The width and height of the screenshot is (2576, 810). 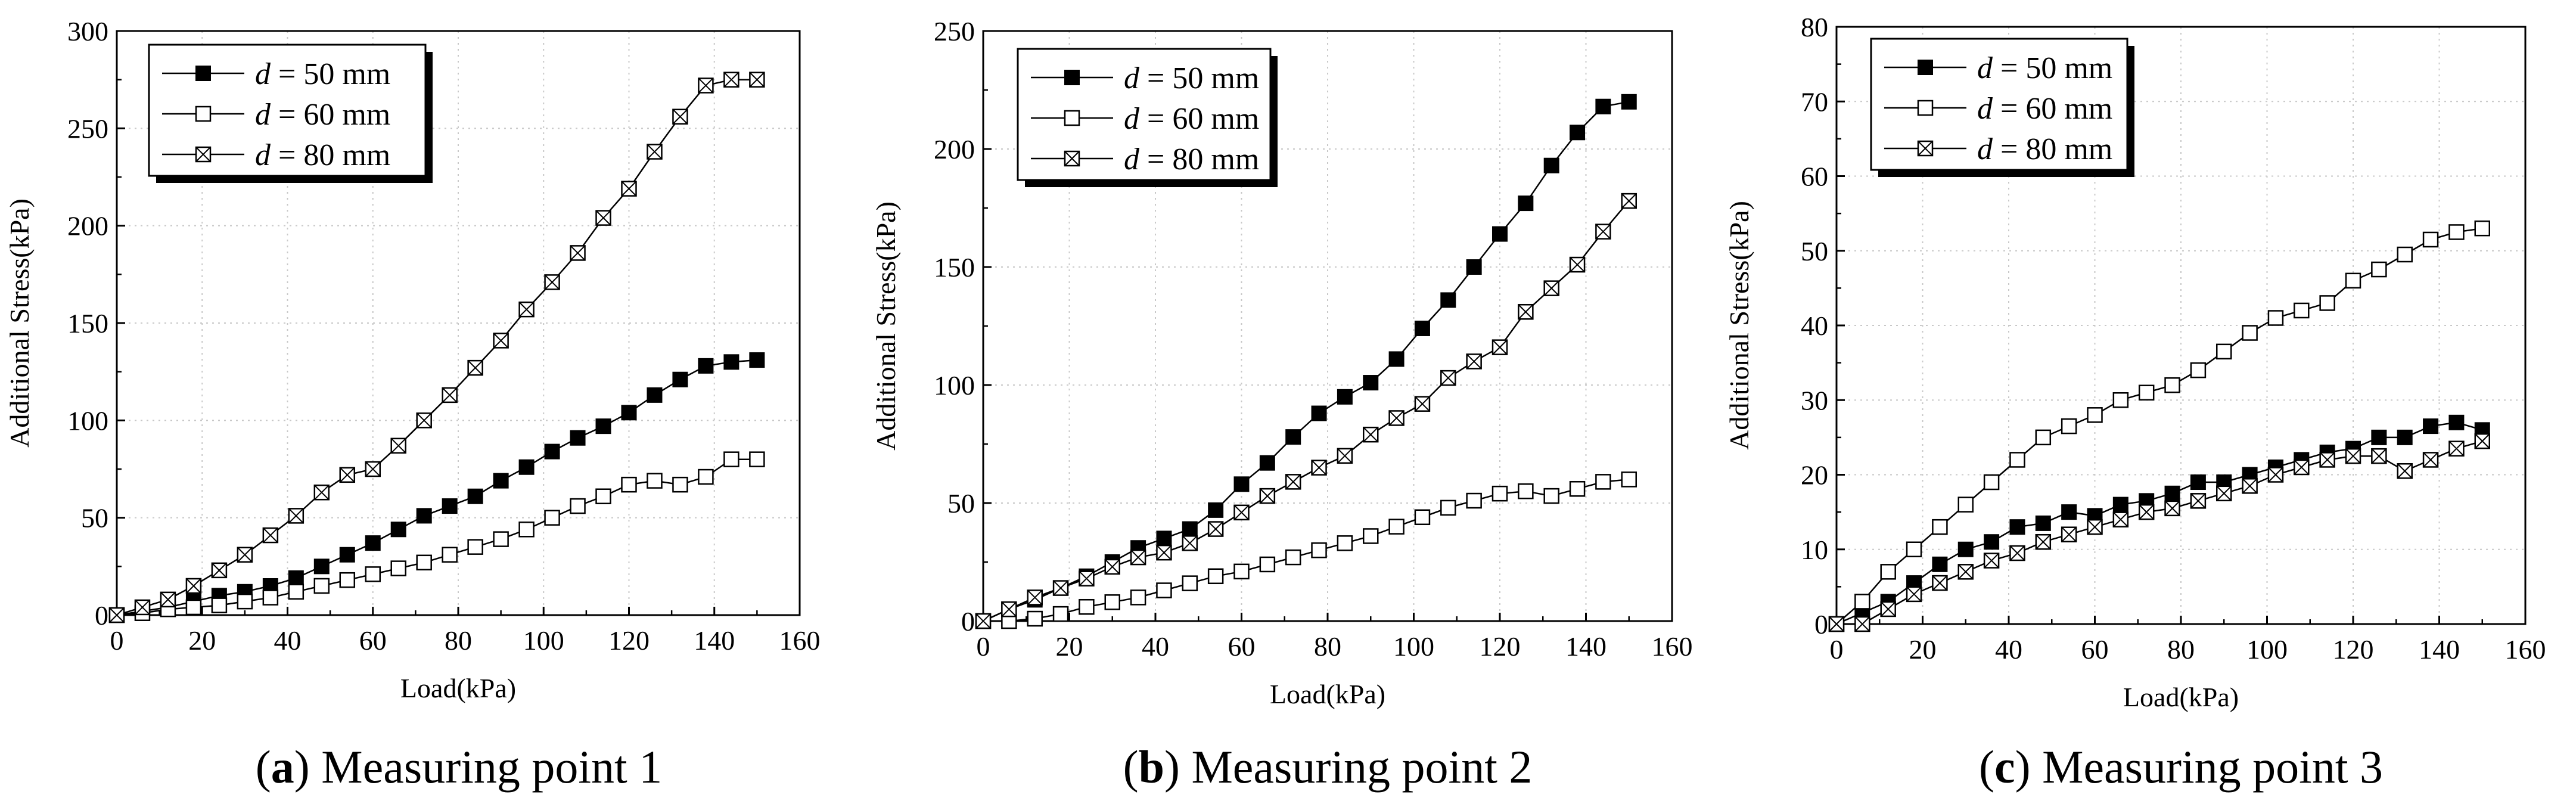 I want to click on y-tick-label: 10, so click(x=1814, y=550).